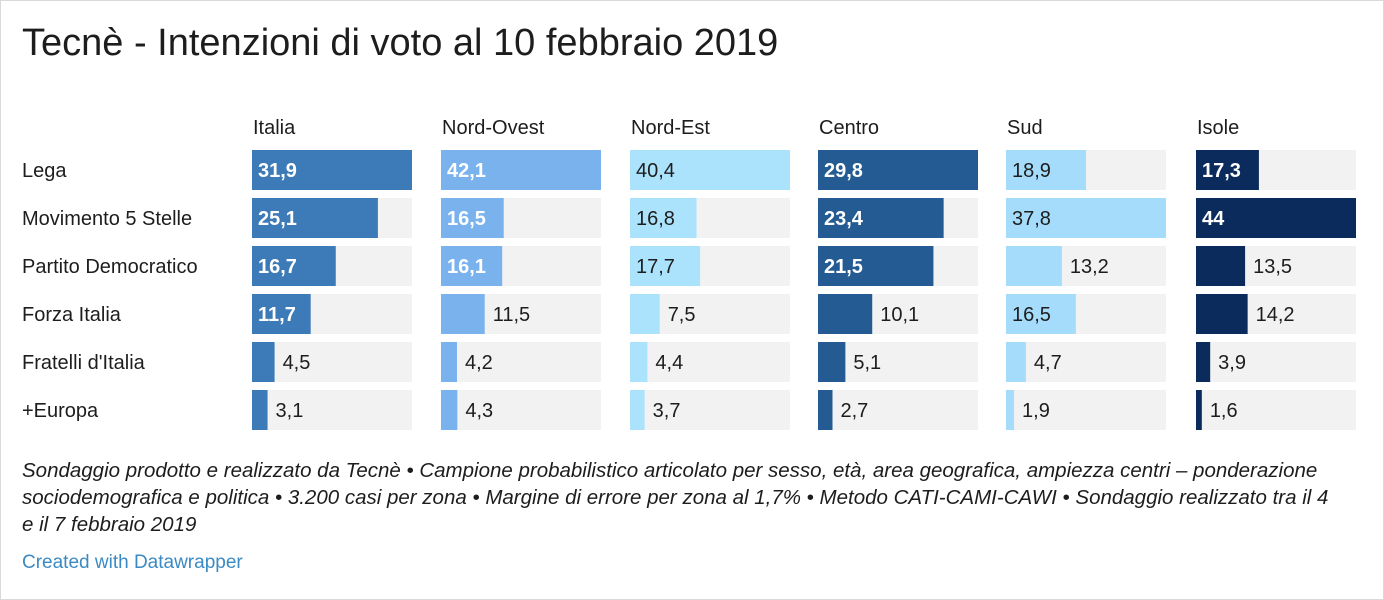  Describe the element at coordinates (655, 171) in the screenshot. I see `bar-value-label: 40,4` at that location.